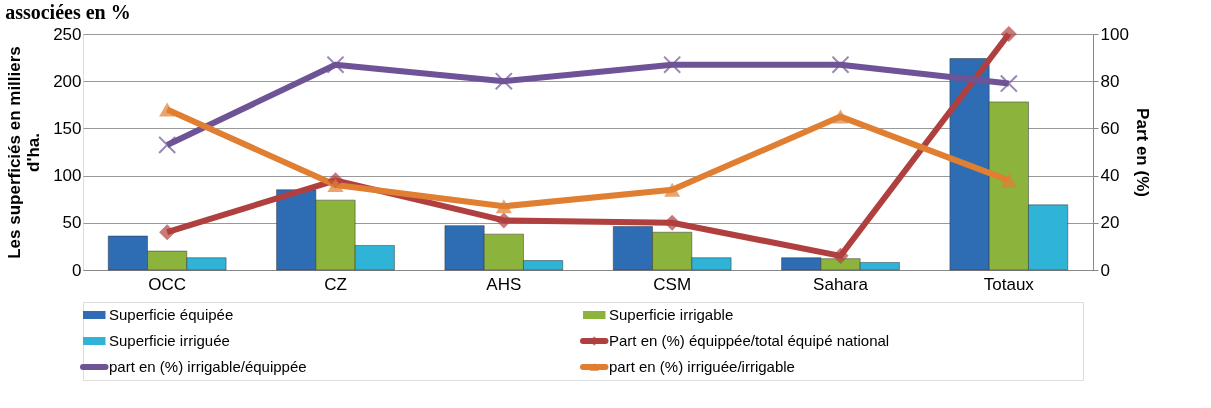  What do you see at coordinates (1142, 152) in the screenshot?
I see `y2-axis-title: Part en (%)` at bounding box center [1142, 152].